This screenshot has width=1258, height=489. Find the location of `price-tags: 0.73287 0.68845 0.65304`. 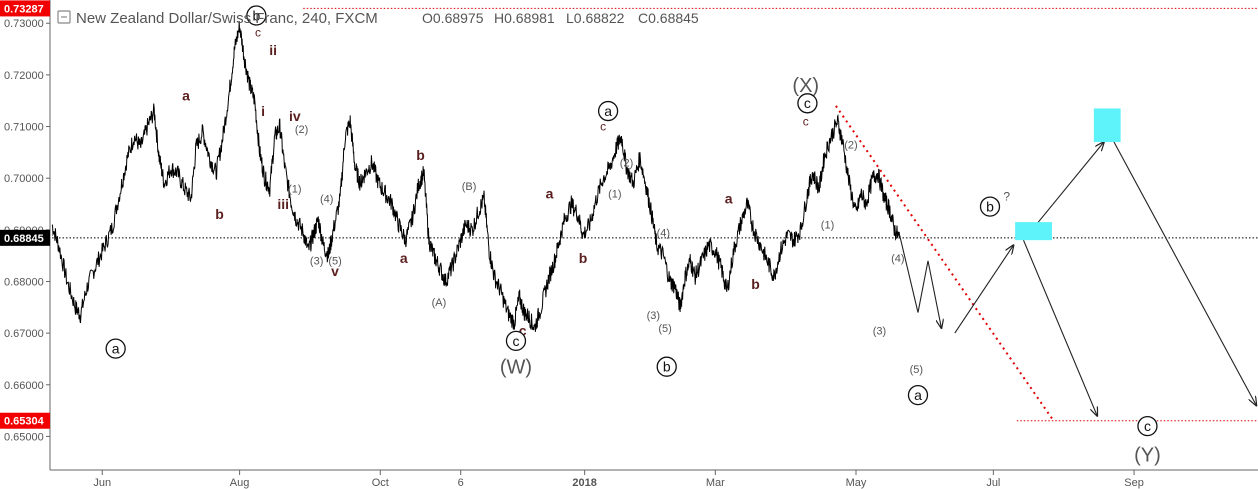

price-tags: 0.73287 0.68845 0.65304 is located at coordinates (25, 214).